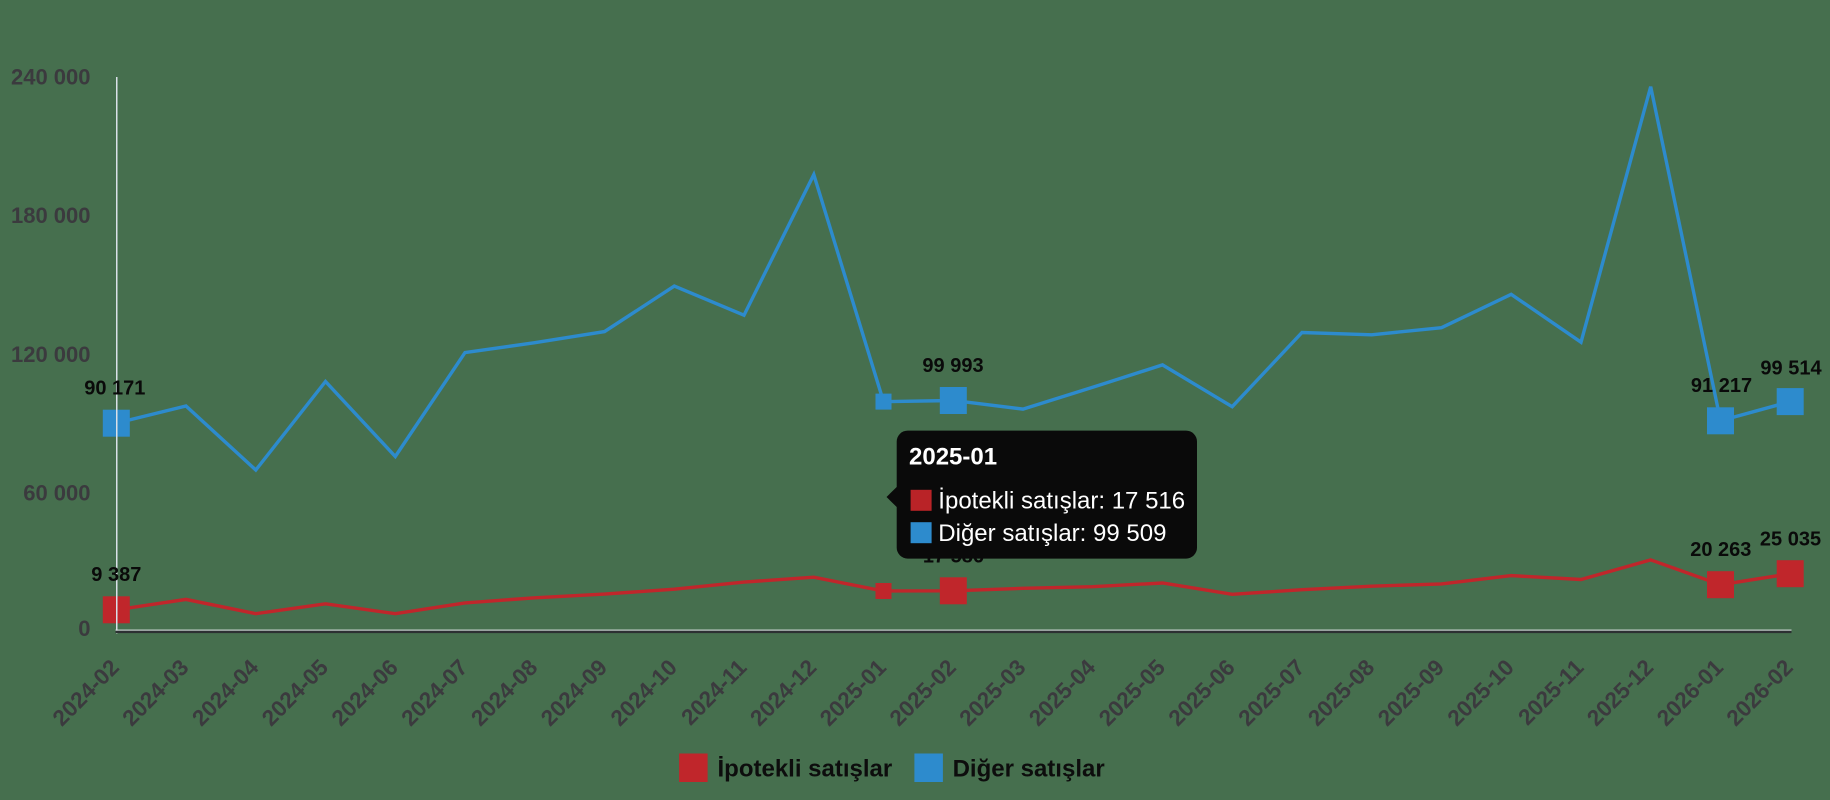  What do you see at coordinates (805, 769) in the screenshot?
I see `svg-text: İpotekli satışlar` at bounding box center [805, 769].